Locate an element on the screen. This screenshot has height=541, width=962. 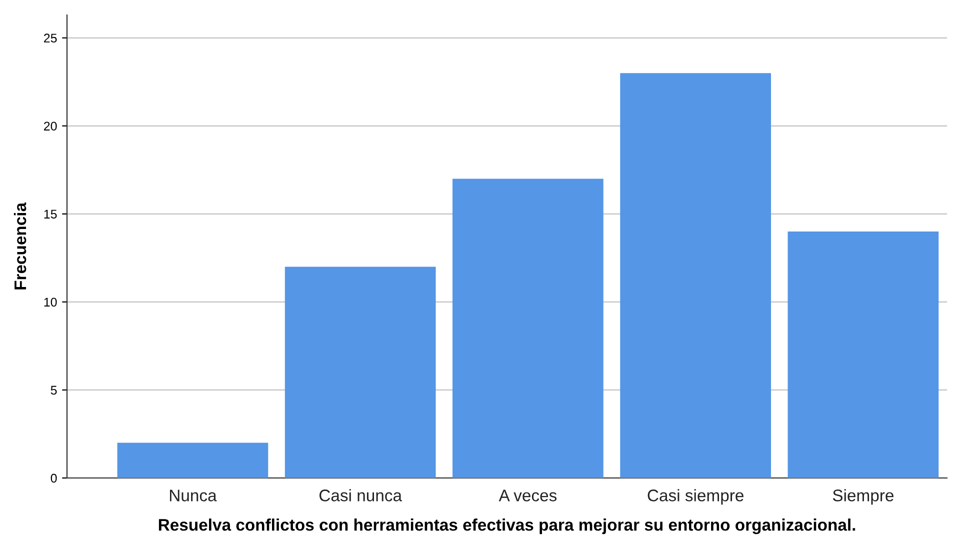
x-axis-title: Resuelva conflictos con herramientas efectivas para mejorar su entorno organizacional. is located at coordinates (507, 526).